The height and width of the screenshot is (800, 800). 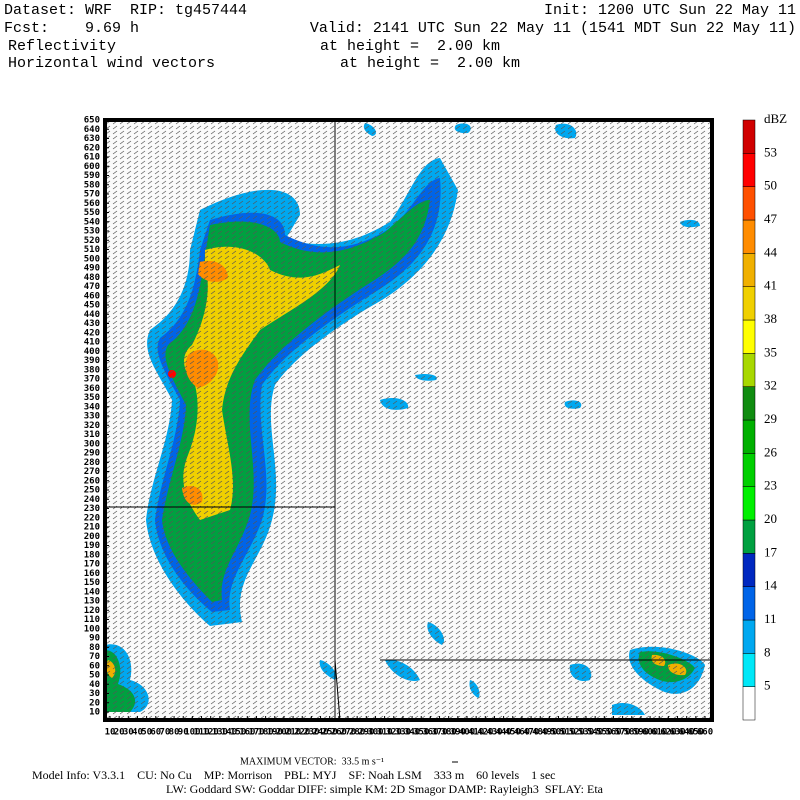 I want to click on y-tick-label: 110, so click(x=92, y=620).